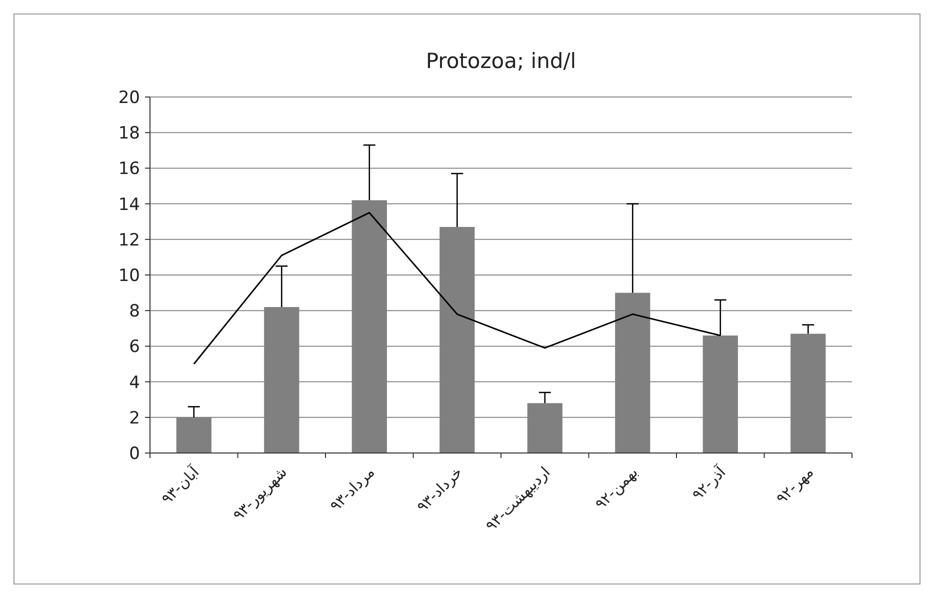  I want to click on y-tick-label: 6, so click(134, 347).